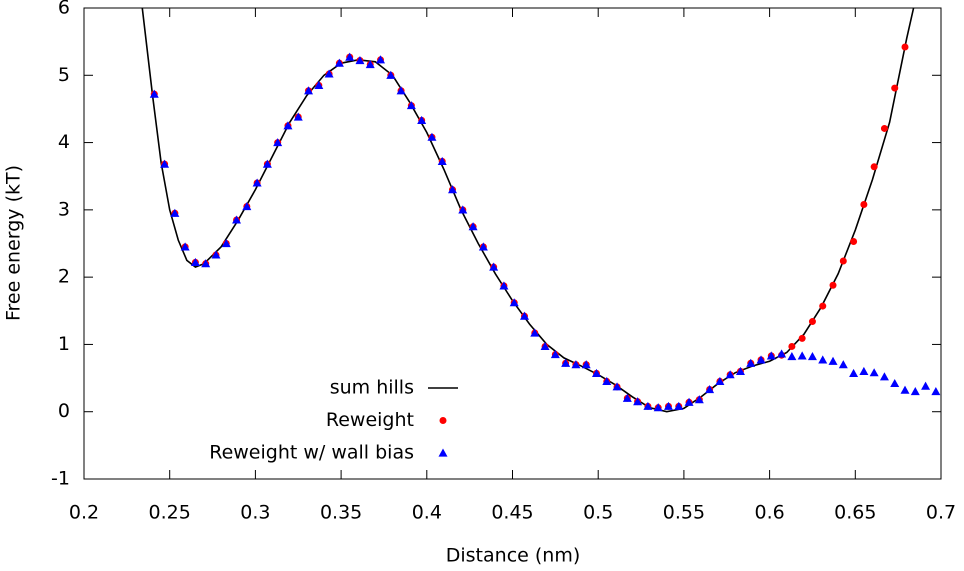 The image size is (964, 571). Describe the element at coordinates (427, 513) in the screenshot. I see `x-tick-label: 0.4` at that location.